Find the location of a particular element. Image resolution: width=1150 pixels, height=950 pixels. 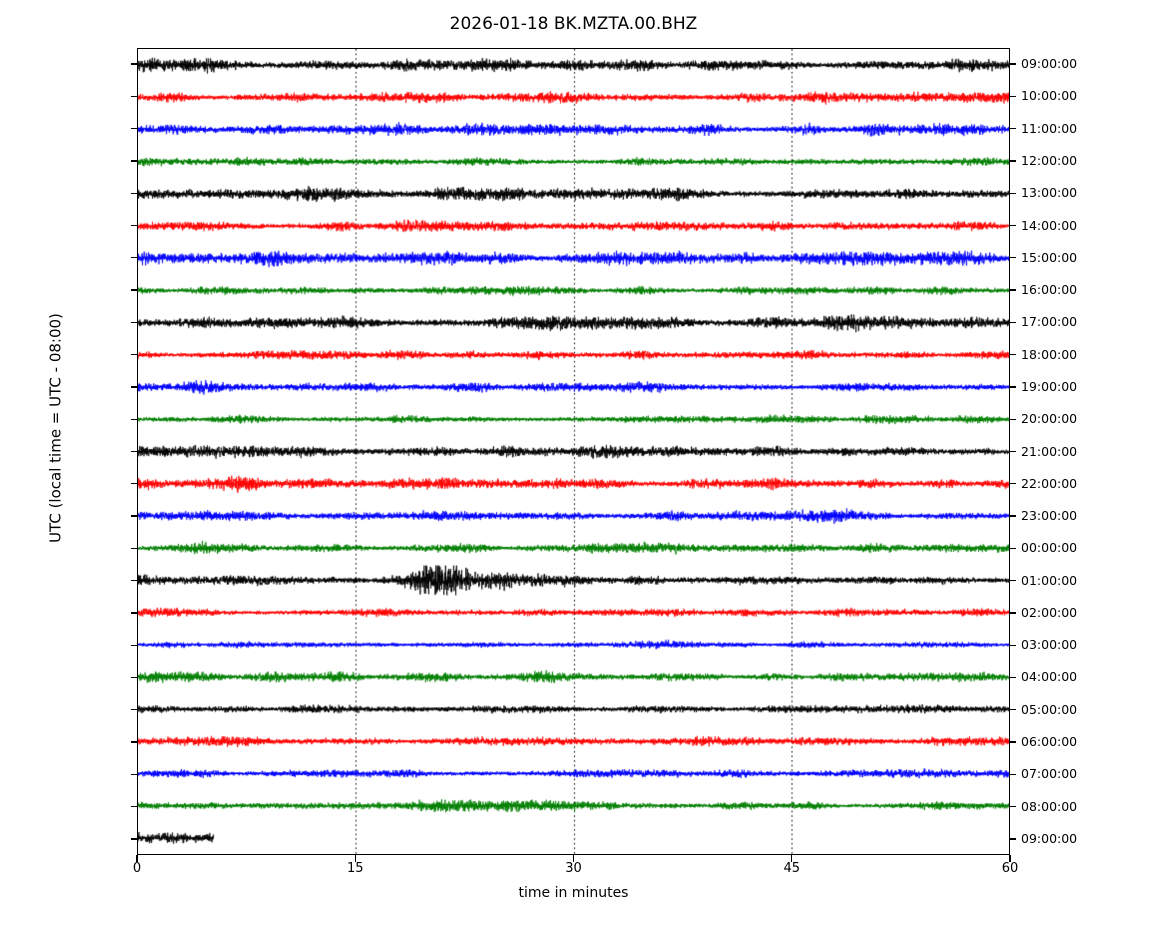

y-tick-label-right: 11:00:00 is located at coordinates (1049, 128).